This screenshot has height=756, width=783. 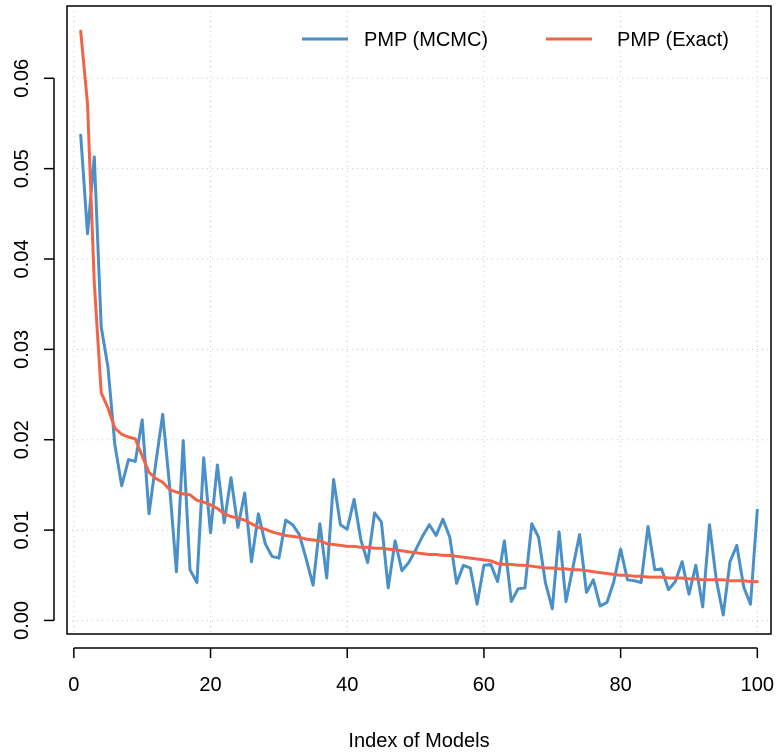 I want to click on y-tick-label: 0.03, so click(x=22, y=349).